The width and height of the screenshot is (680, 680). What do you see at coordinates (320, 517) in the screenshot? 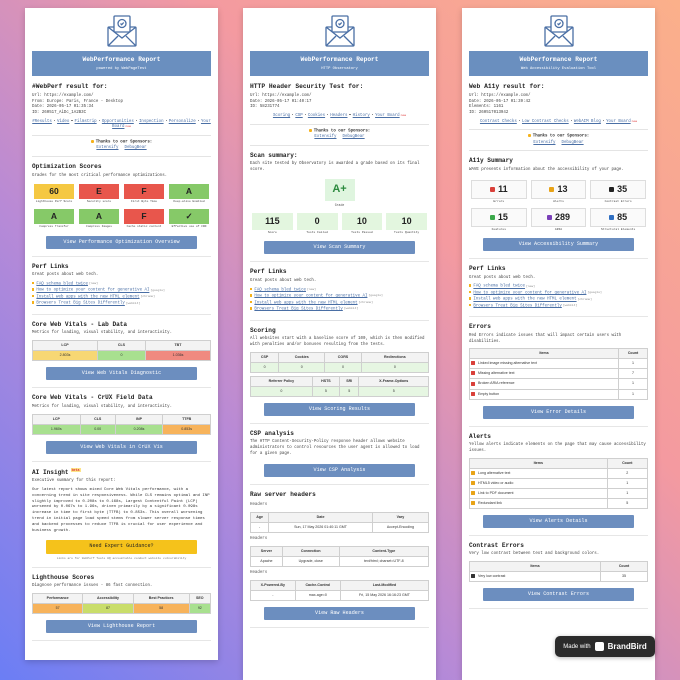
I see `column-header: Date` at bounding box center [320, 517].